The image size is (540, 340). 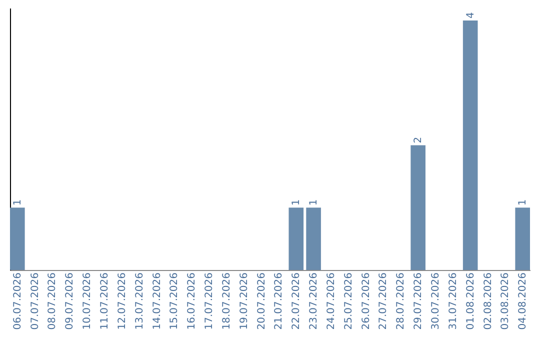 I want to click on x-tick-label: 08.07.2026, so click(x=52, y=301).